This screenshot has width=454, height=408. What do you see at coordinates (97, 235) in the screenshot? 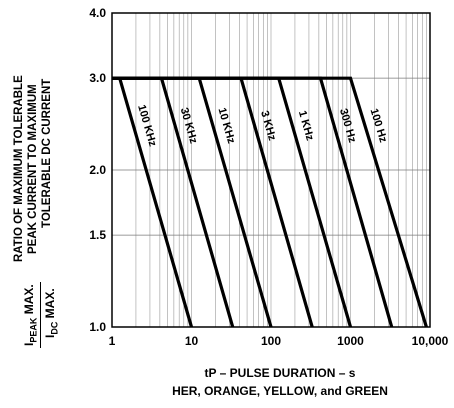
I see `y-tick-label: 1.5` at bounding box center [97, 235].